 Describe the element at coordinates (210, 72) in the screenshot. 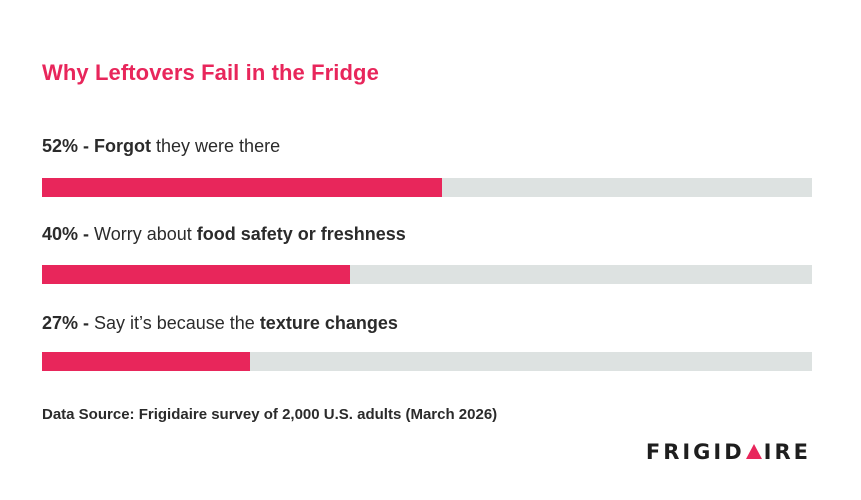

I see `chart-title: Why Leftovers Fail in the Fridge` at that location.